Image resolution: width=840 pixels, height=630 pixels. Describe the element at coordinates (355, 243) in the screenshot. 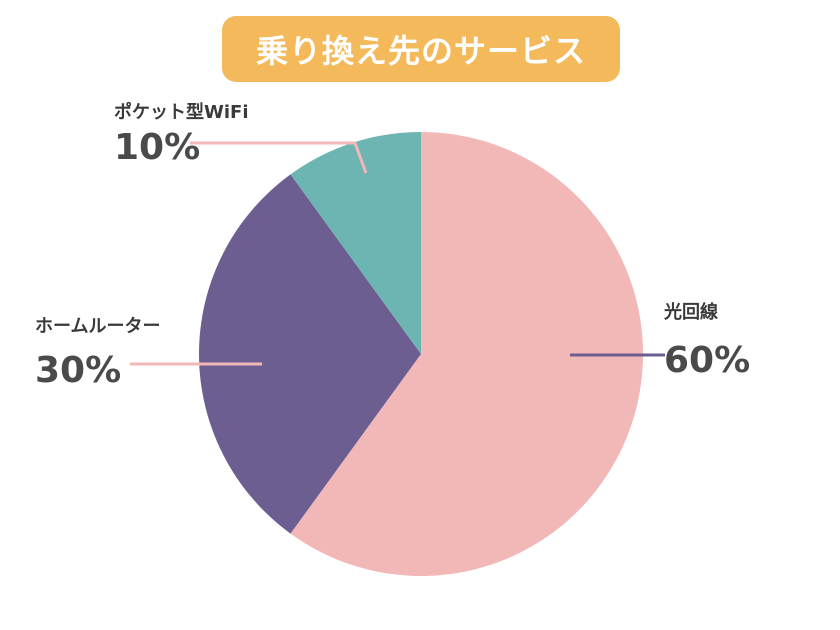

I see `pie-slice` at that location.